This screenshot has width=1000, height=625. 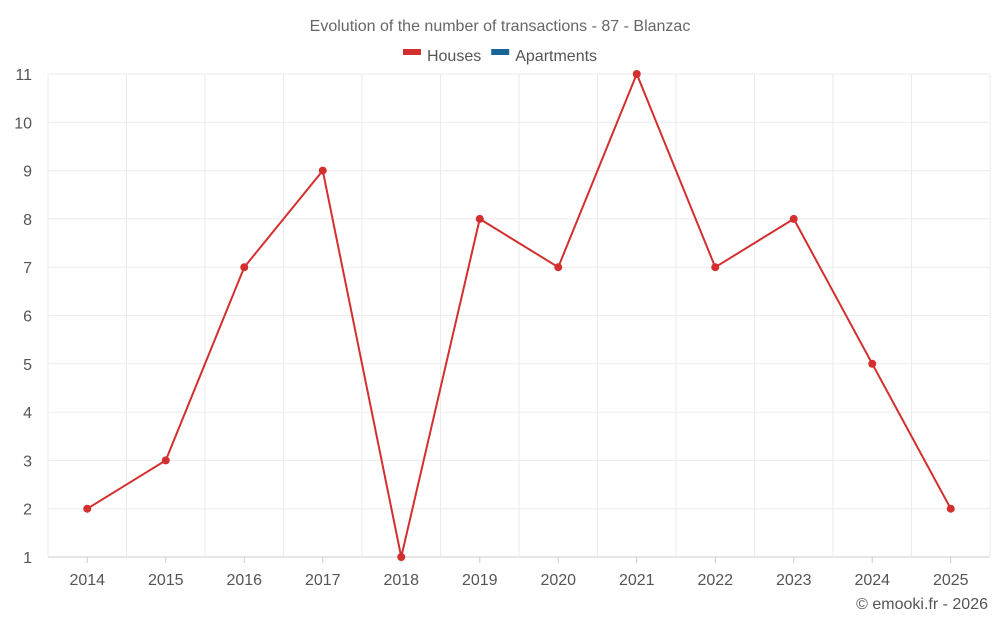 I want to click on y-tick-label: 7, so click(x=27, y=268).